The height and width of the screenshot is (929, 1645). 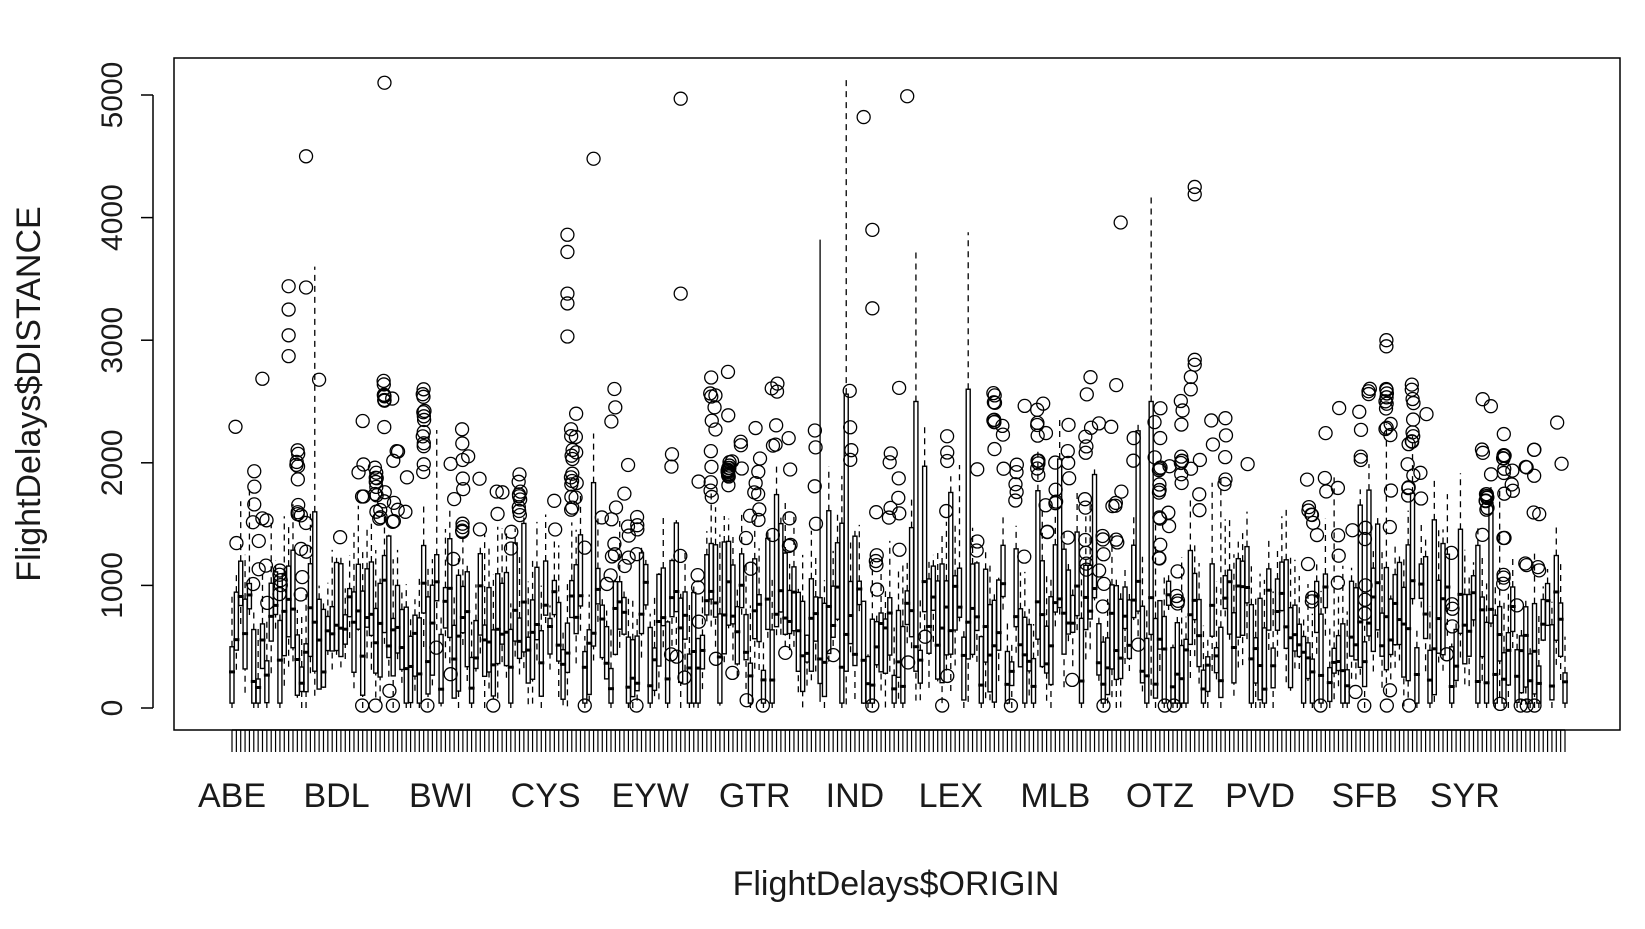 What do you see at coordinates (882, 772) in the screenshot?
I see `x-axis: ABE BDL BWI CYS EYW GTR IND LEX MLB OTZ PVD SFB SYR` at bounding box center [882, 772].